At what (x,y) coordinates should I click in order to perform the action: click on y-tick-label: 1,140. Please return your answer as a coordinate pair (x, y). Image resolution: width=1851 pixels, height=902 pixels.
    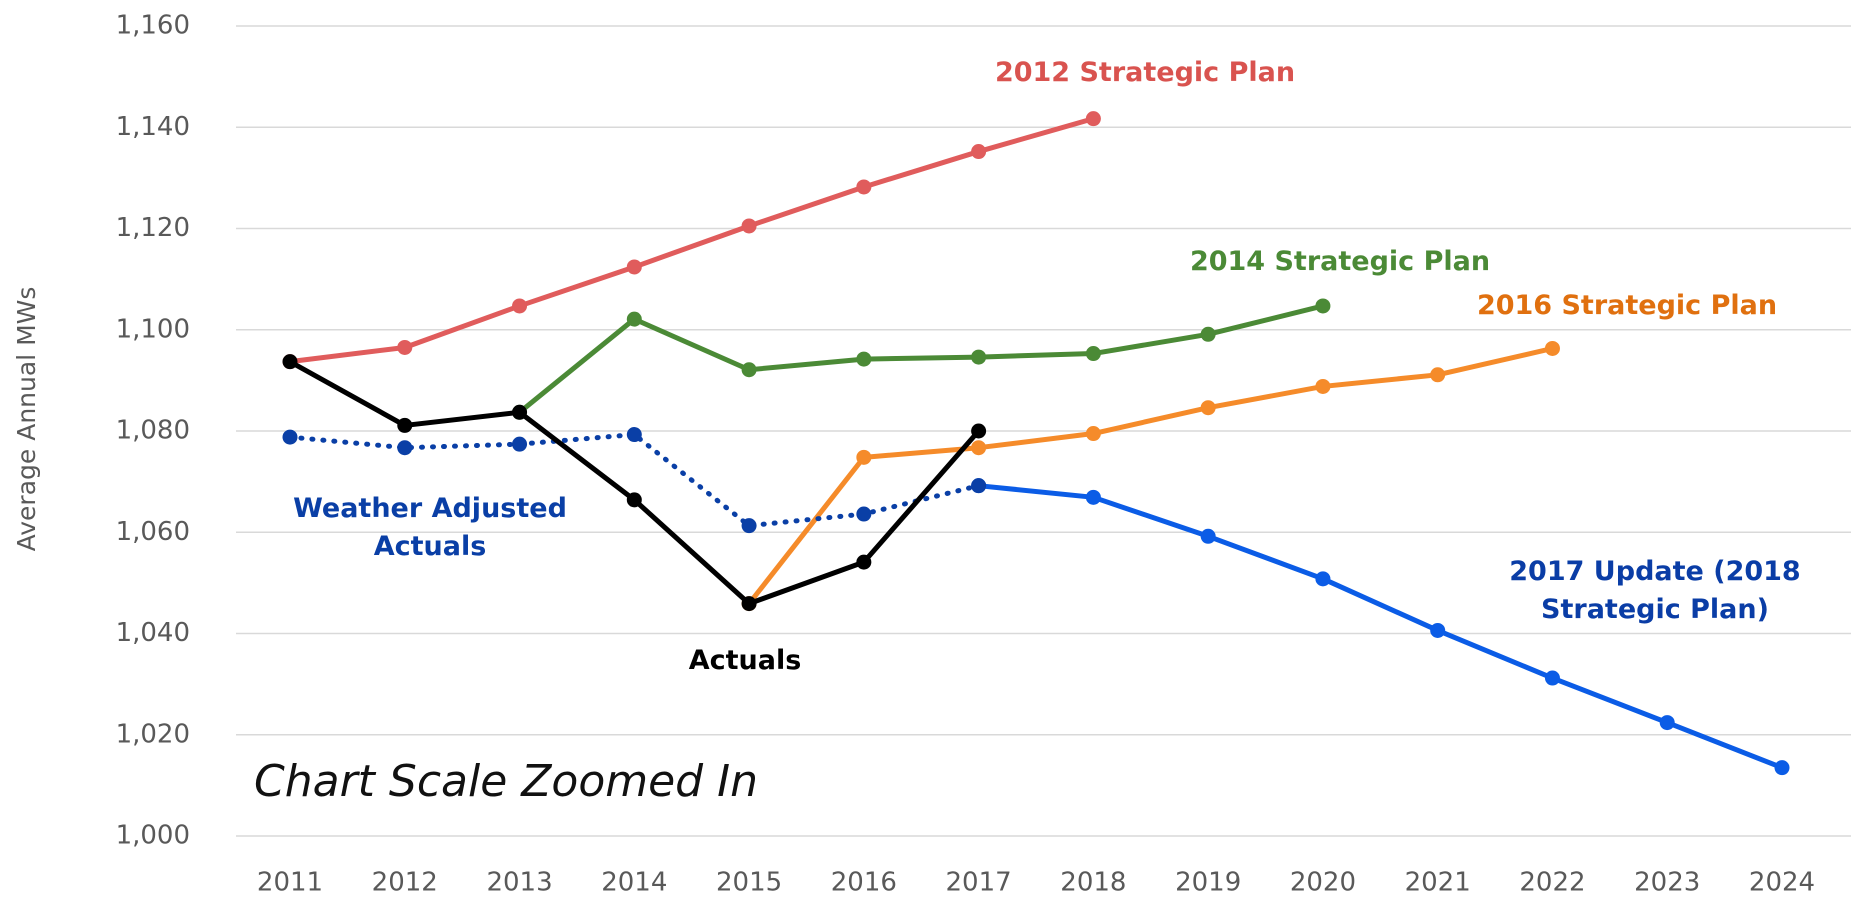
    Looking at the image, I should click on (153, 127).